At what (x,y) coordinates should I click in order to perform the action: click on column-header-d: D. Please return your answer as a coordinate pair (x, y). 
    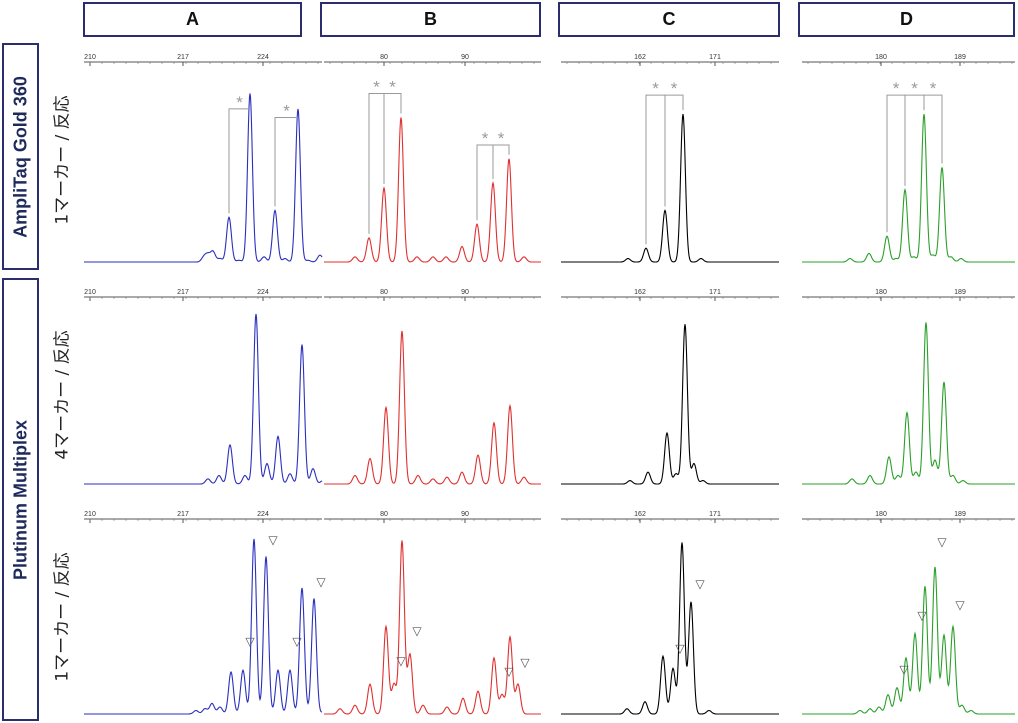
    Looking at the image, I should click on (906, 19).